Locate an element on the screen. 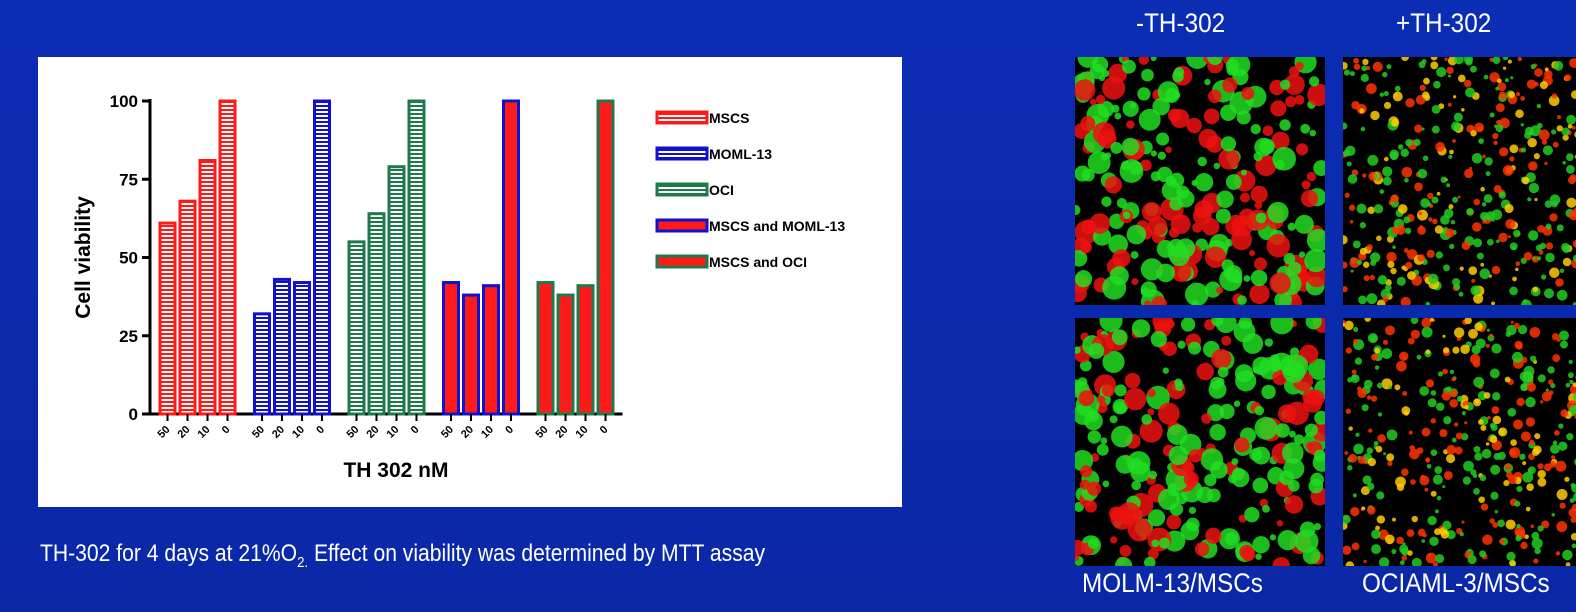  y-tick-label: 100 is located at coordinates (124, 101).